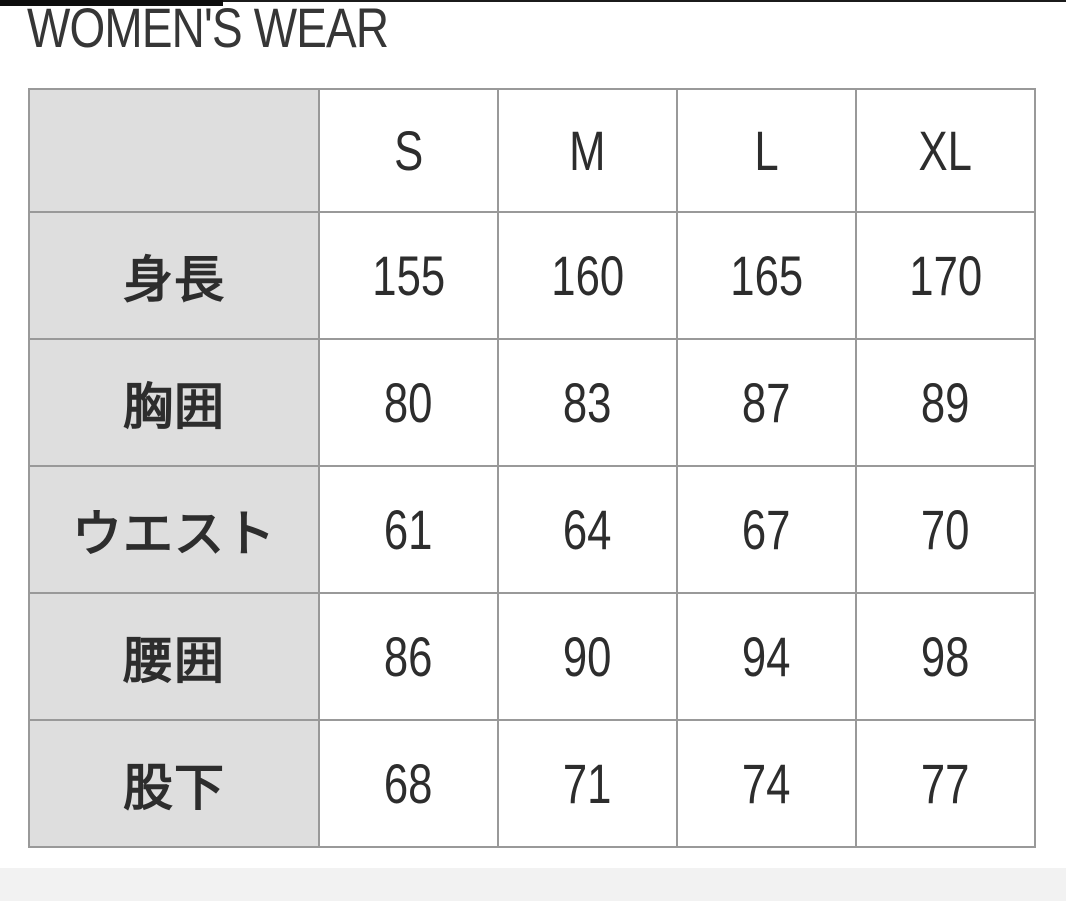 The height and width of the screenshot is (901, 1066). I want to click on table-row: 股下 68 71 74 77, so click(532, 783).